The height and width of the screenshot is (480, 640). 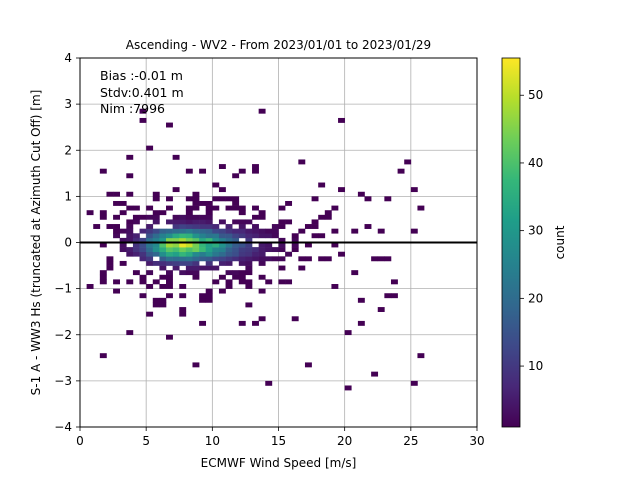 I want to click on colorbar-tick-label: 30, so click(x=535, y=231).